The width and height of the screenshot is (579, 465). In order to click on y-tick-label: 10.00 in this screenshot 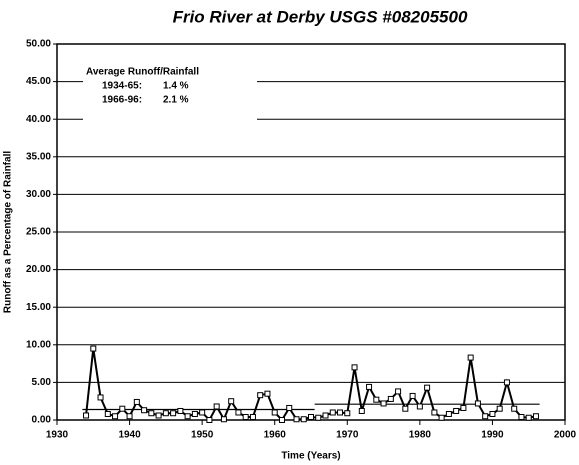, I will do `click(38, 344)`.